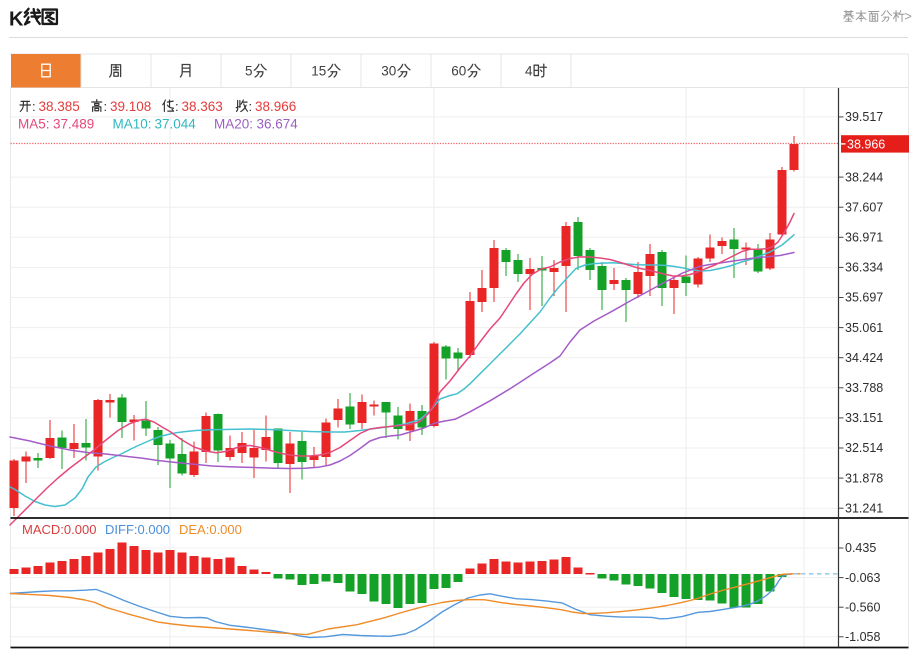 This screenshot has width=916, height=656. Describe the element at coordinates (388, 71) in the screenshot. I see `svg-text: 30` at that location.